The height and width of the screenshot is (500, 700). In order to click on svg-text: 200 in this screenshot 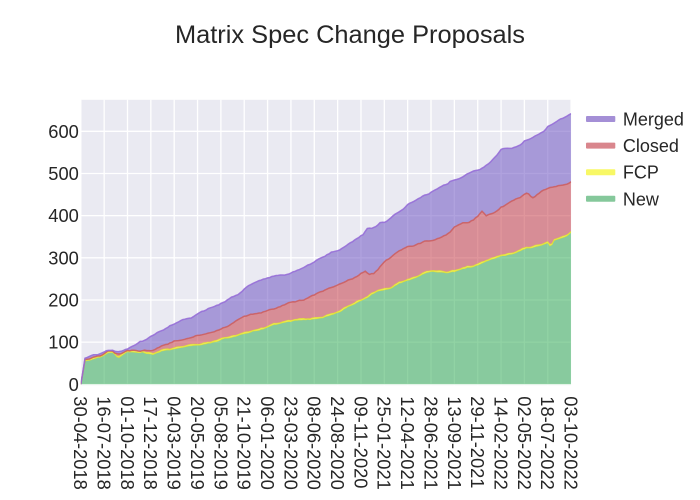, I will do `click(63, 300)`.